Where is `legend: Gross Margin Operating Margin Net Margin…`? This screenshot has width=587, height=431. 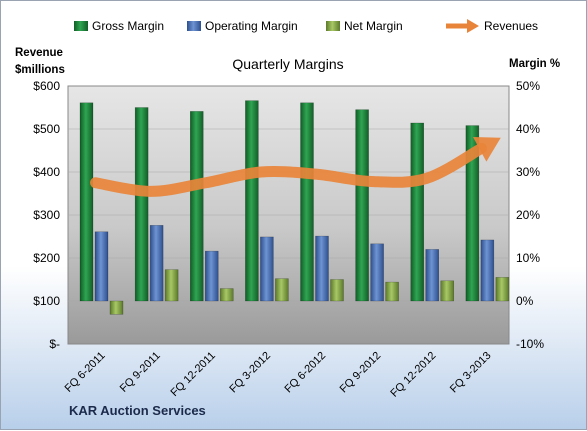 legend: Gross Margin Operating Margin Net Margin… is located at coordinates (306, 26).